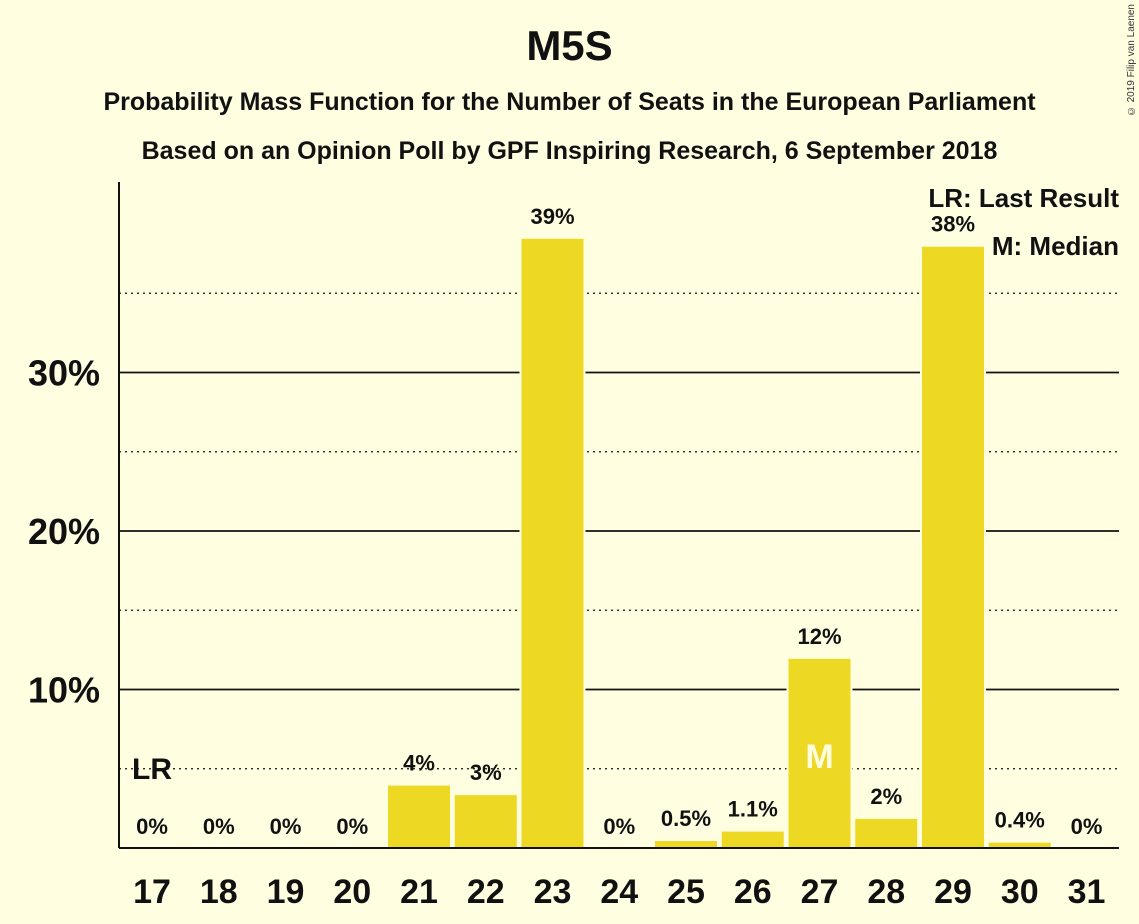 The width and height of the screenshot is (1139, 924). What do you see at coordinates (152, 892) in the screenshot?
I see `x-tick-label: 17` at bounding box center [152, 892].